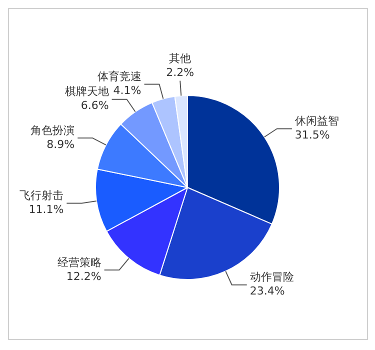 The width and height of the screenshot is (375, 350). I want to click on slice-label: 其他, so click(180, 59).